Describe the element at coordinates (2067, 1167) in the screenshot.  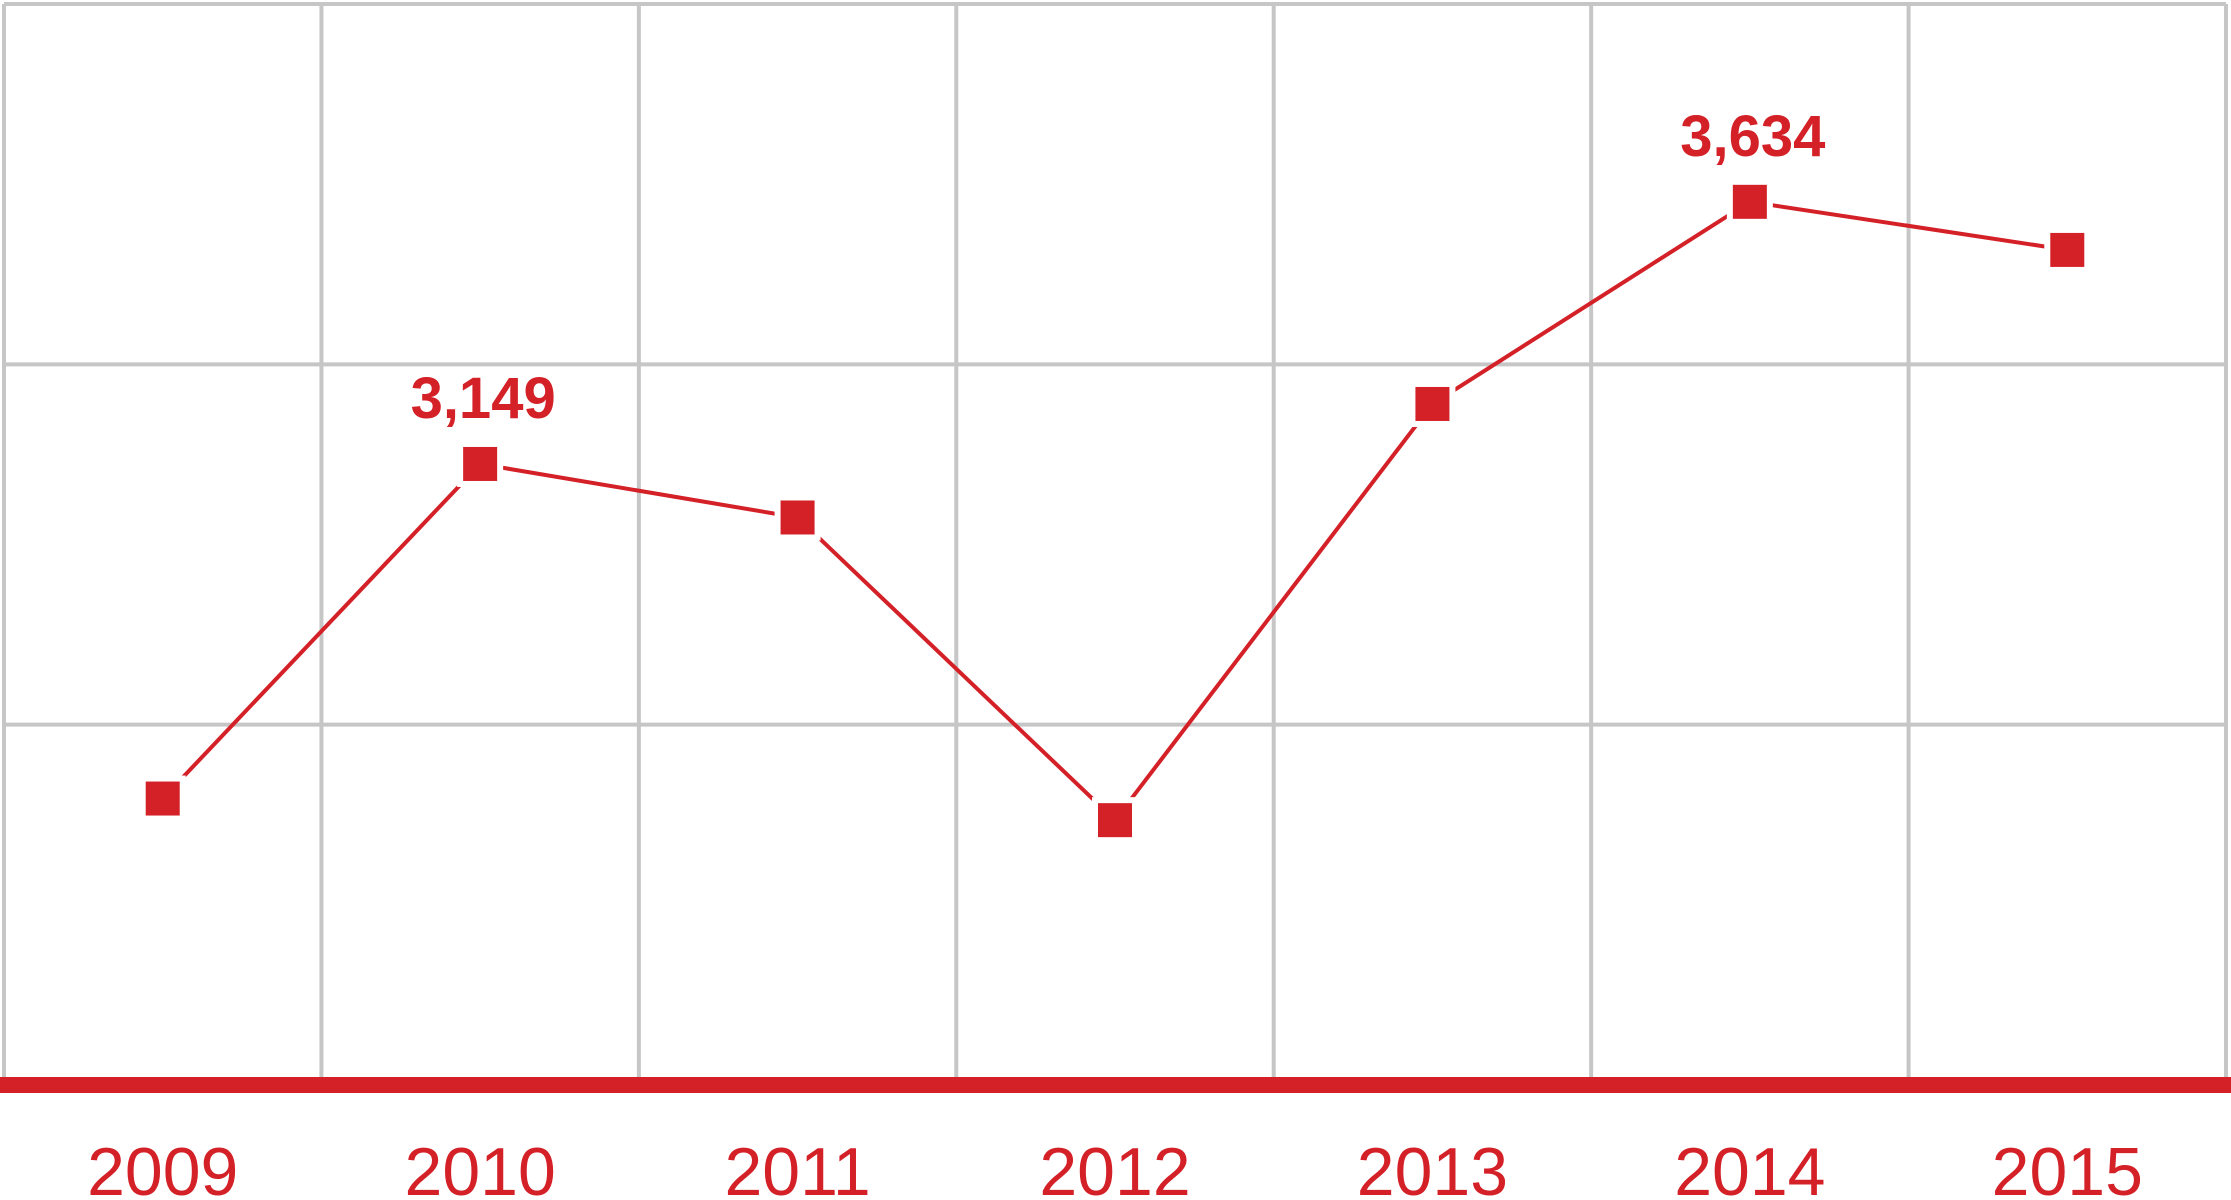
I see `x-tick-label-2015: 2015` at that location.